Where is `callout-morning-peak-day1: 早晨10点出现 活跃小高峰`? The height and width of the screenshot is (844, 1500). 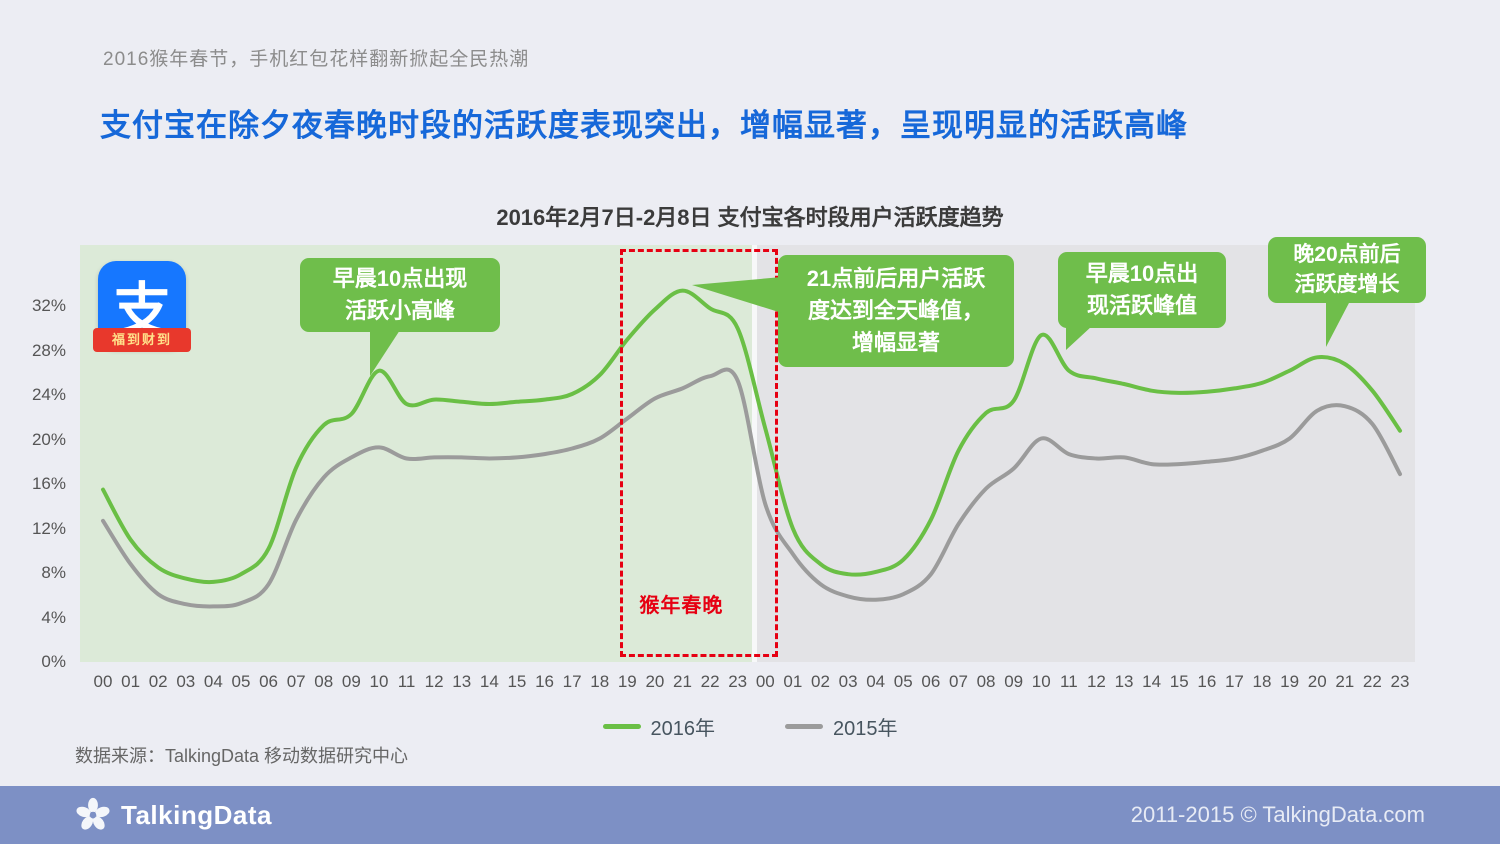 callout-morning-peak-day1: 早晨10点出现 活跃小高峰 is located at coordinates (400, 317).